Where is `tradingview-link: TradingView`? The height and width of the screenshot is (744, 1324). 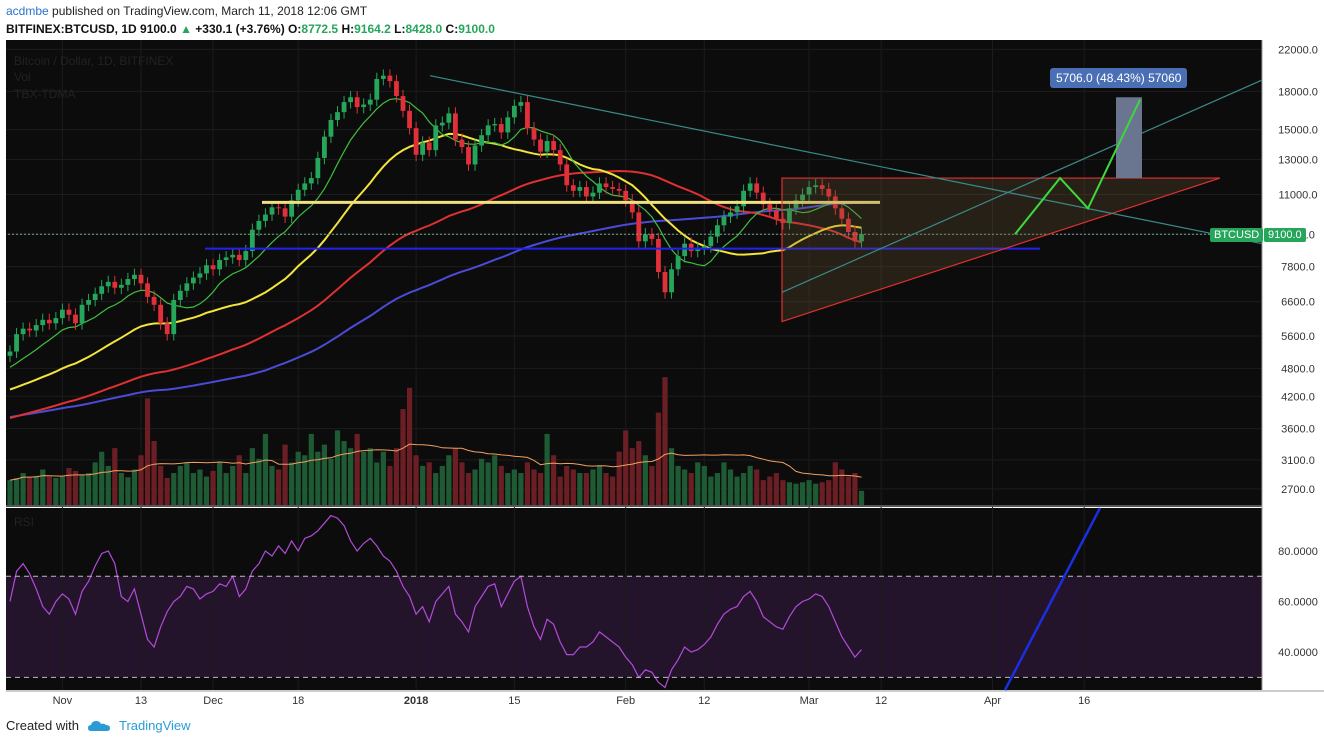 tradingview-link: TradingView is located at coordinates (154, 725).